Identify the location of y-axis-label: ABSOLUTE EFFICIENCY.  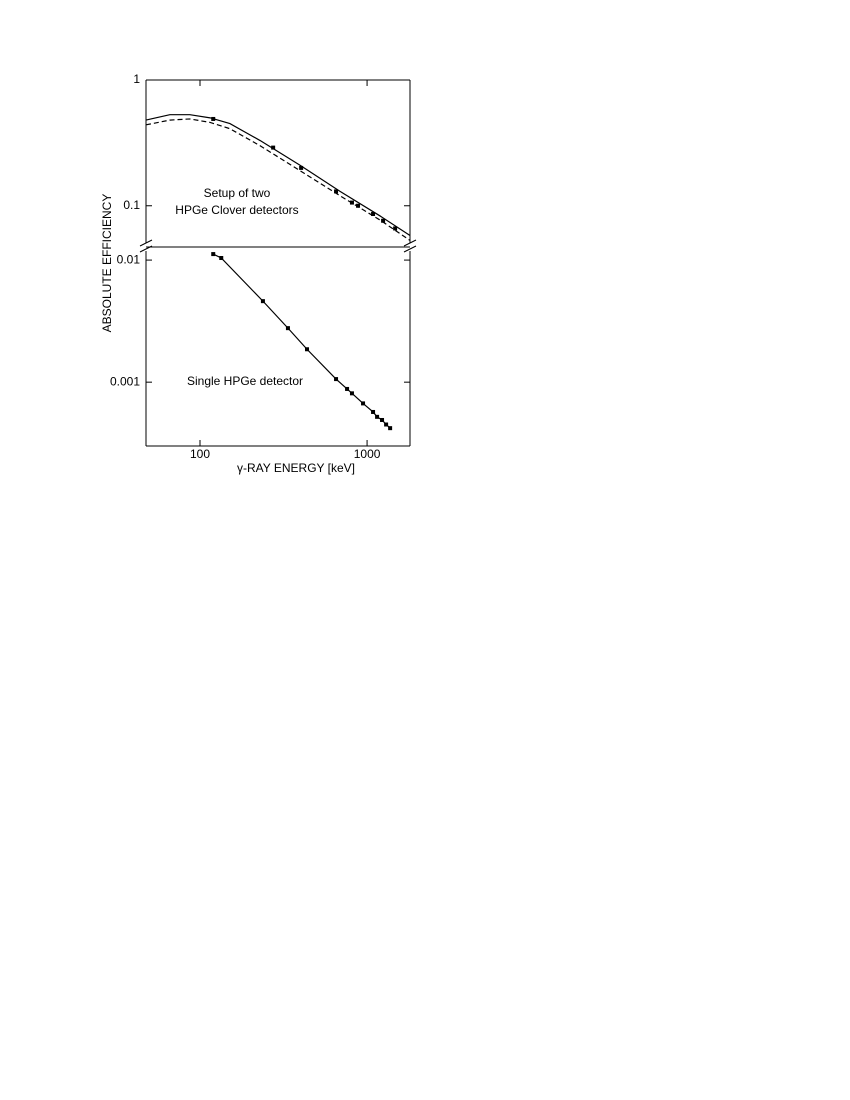
(107, 263).